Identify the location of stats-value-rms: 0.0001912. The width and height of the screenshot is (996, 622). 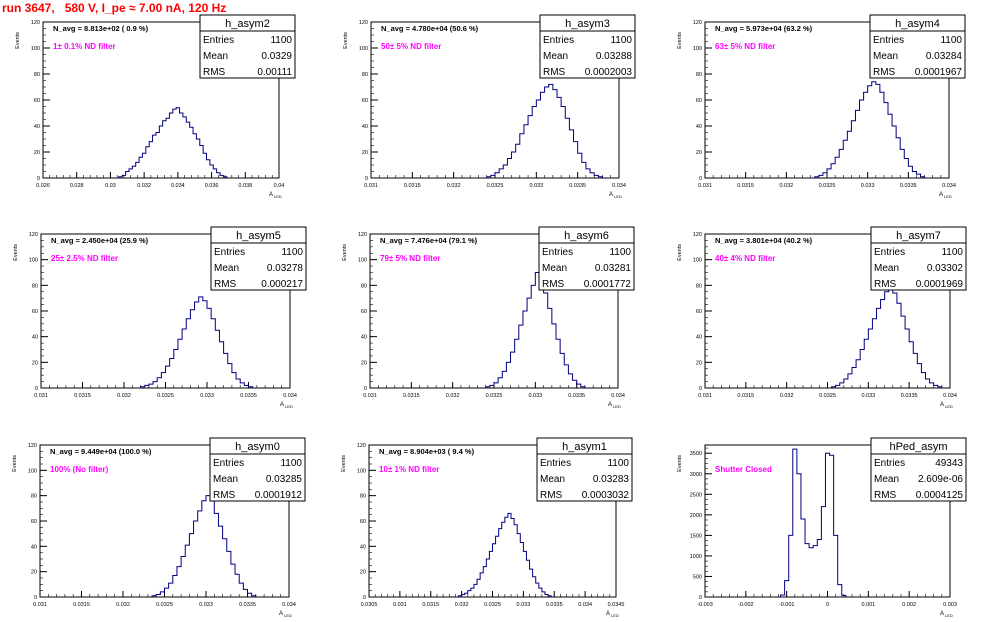
(279, 495).